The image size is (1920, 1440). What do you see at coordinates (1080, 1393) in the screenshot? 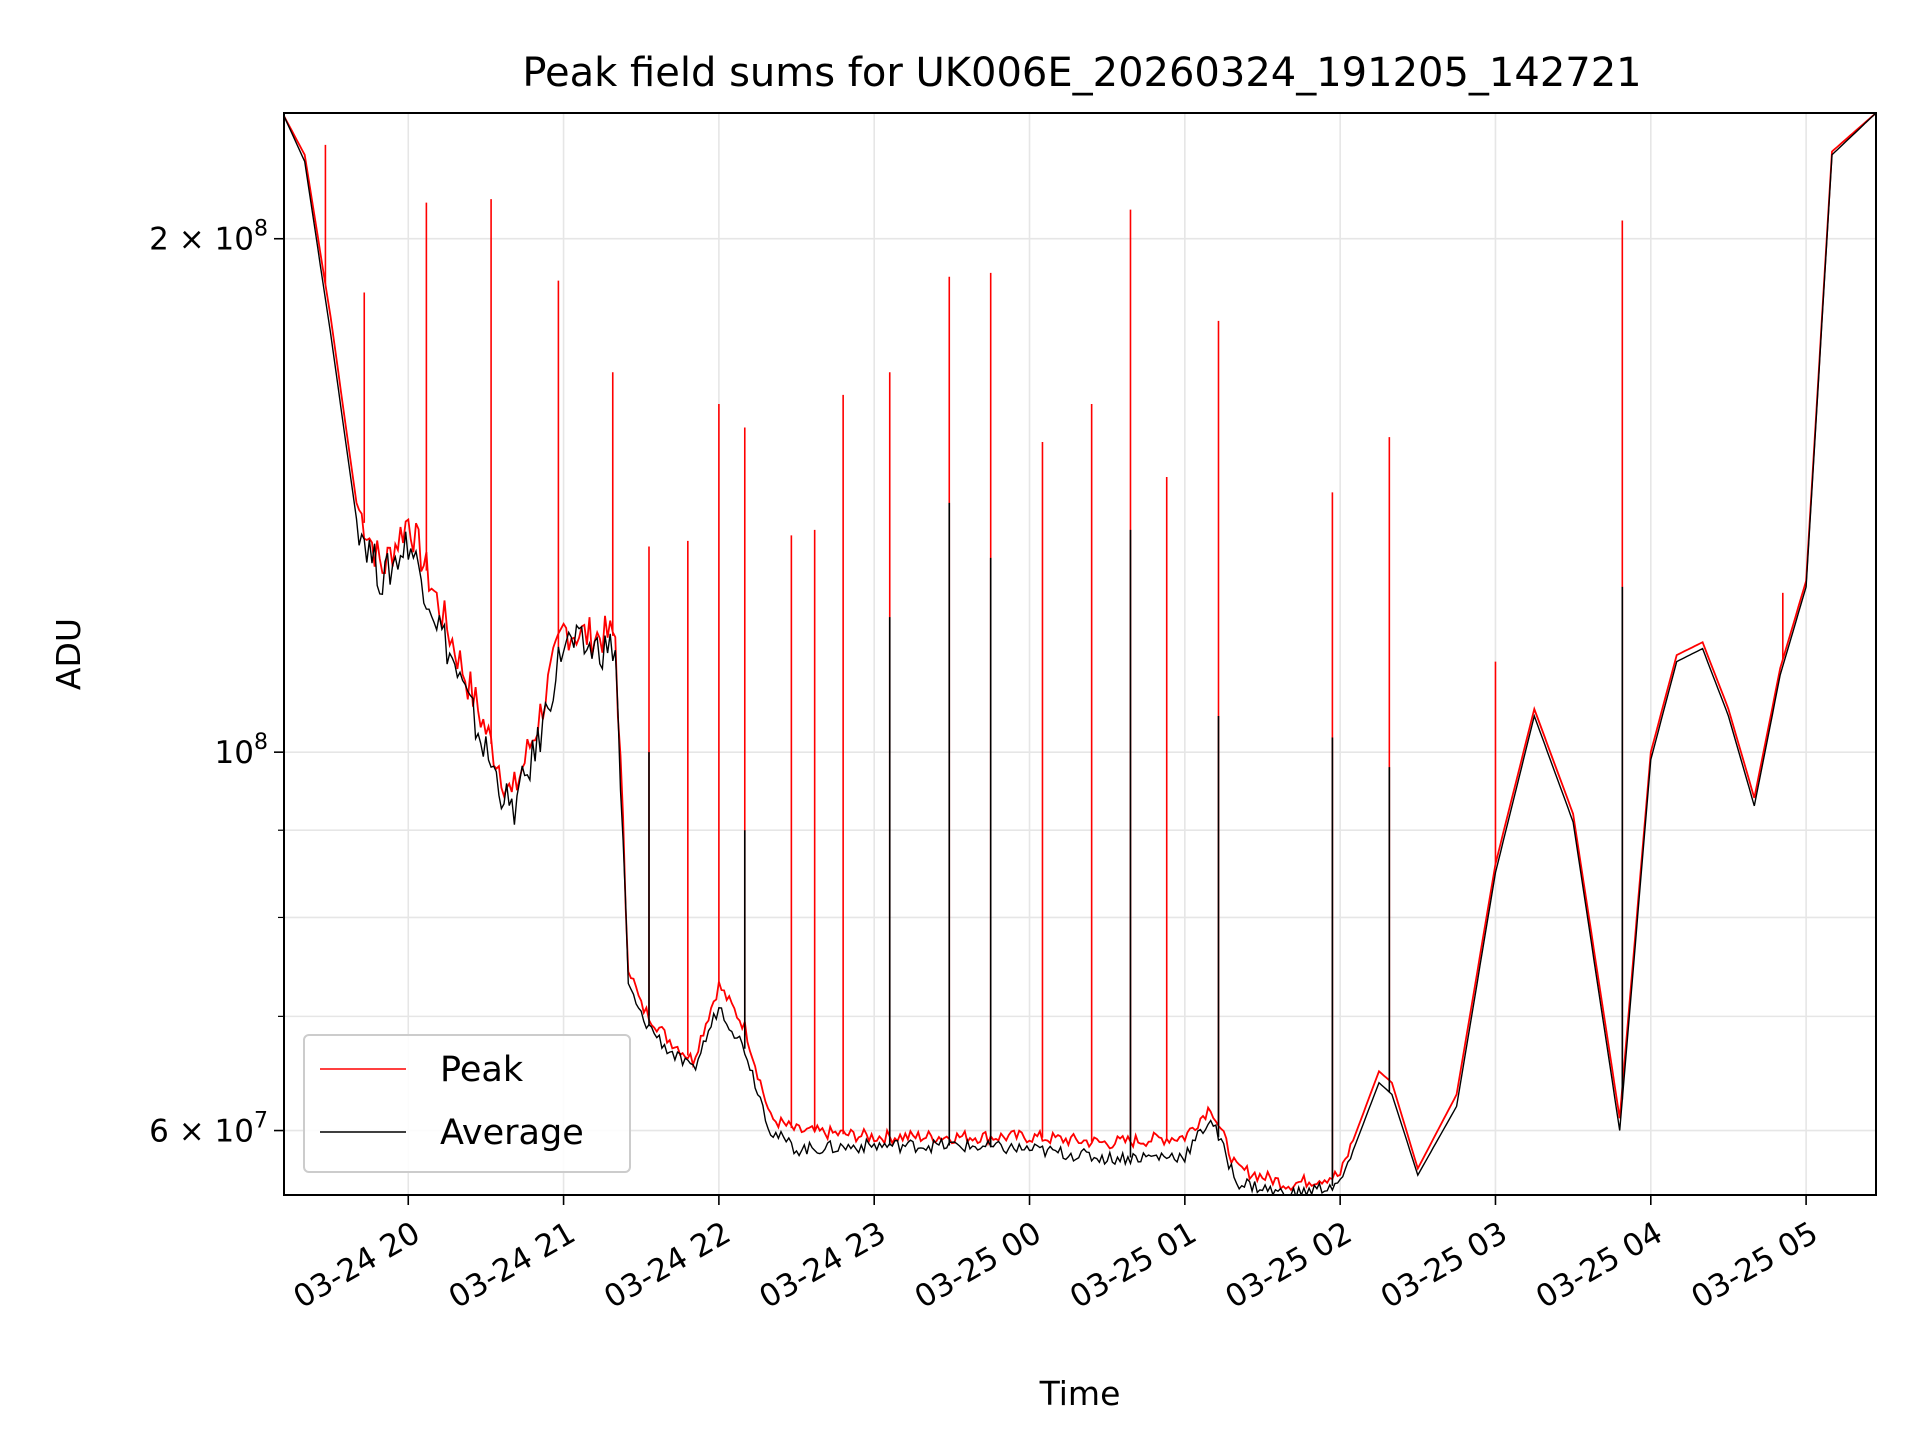
I see `x-axis-title: Time` at bounding box center [1080, 1393].